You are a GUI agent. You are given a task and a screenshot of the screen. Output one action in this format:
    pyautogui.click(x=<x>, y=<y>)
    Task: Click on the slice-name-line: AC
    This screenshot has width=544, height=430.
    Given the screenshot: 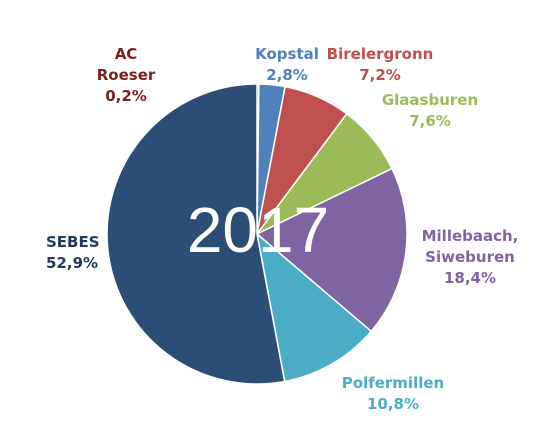 What is the action you would take?
    pyautogui.click(x=126, y=54)
    